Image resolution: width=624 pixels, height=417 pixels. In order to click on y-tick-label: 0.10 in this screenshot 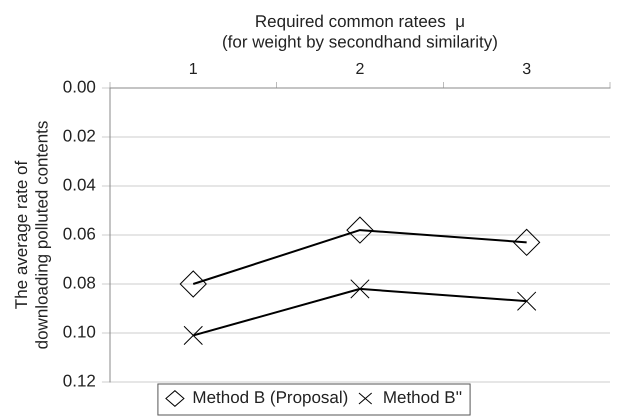, I will do `click(79, 332)`.